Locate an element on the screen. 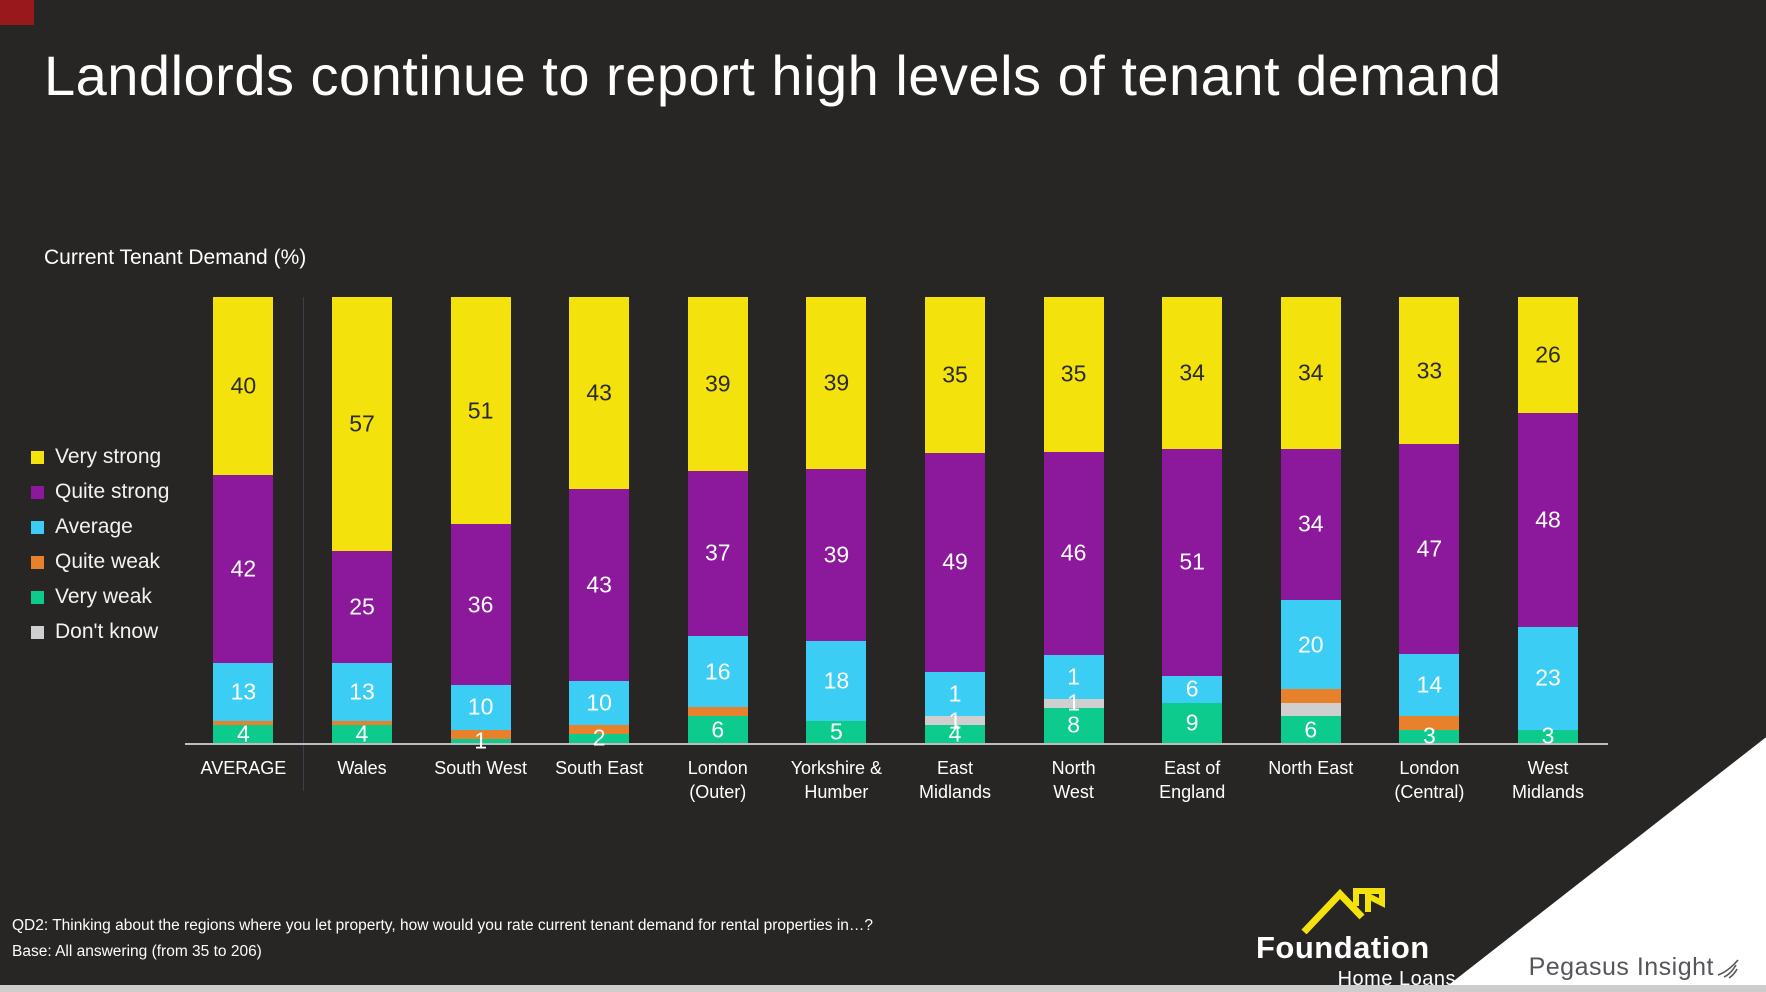 The image size is (1766, 992). bar-segment-very_strong: 35 is located at coordinates (955, 375).